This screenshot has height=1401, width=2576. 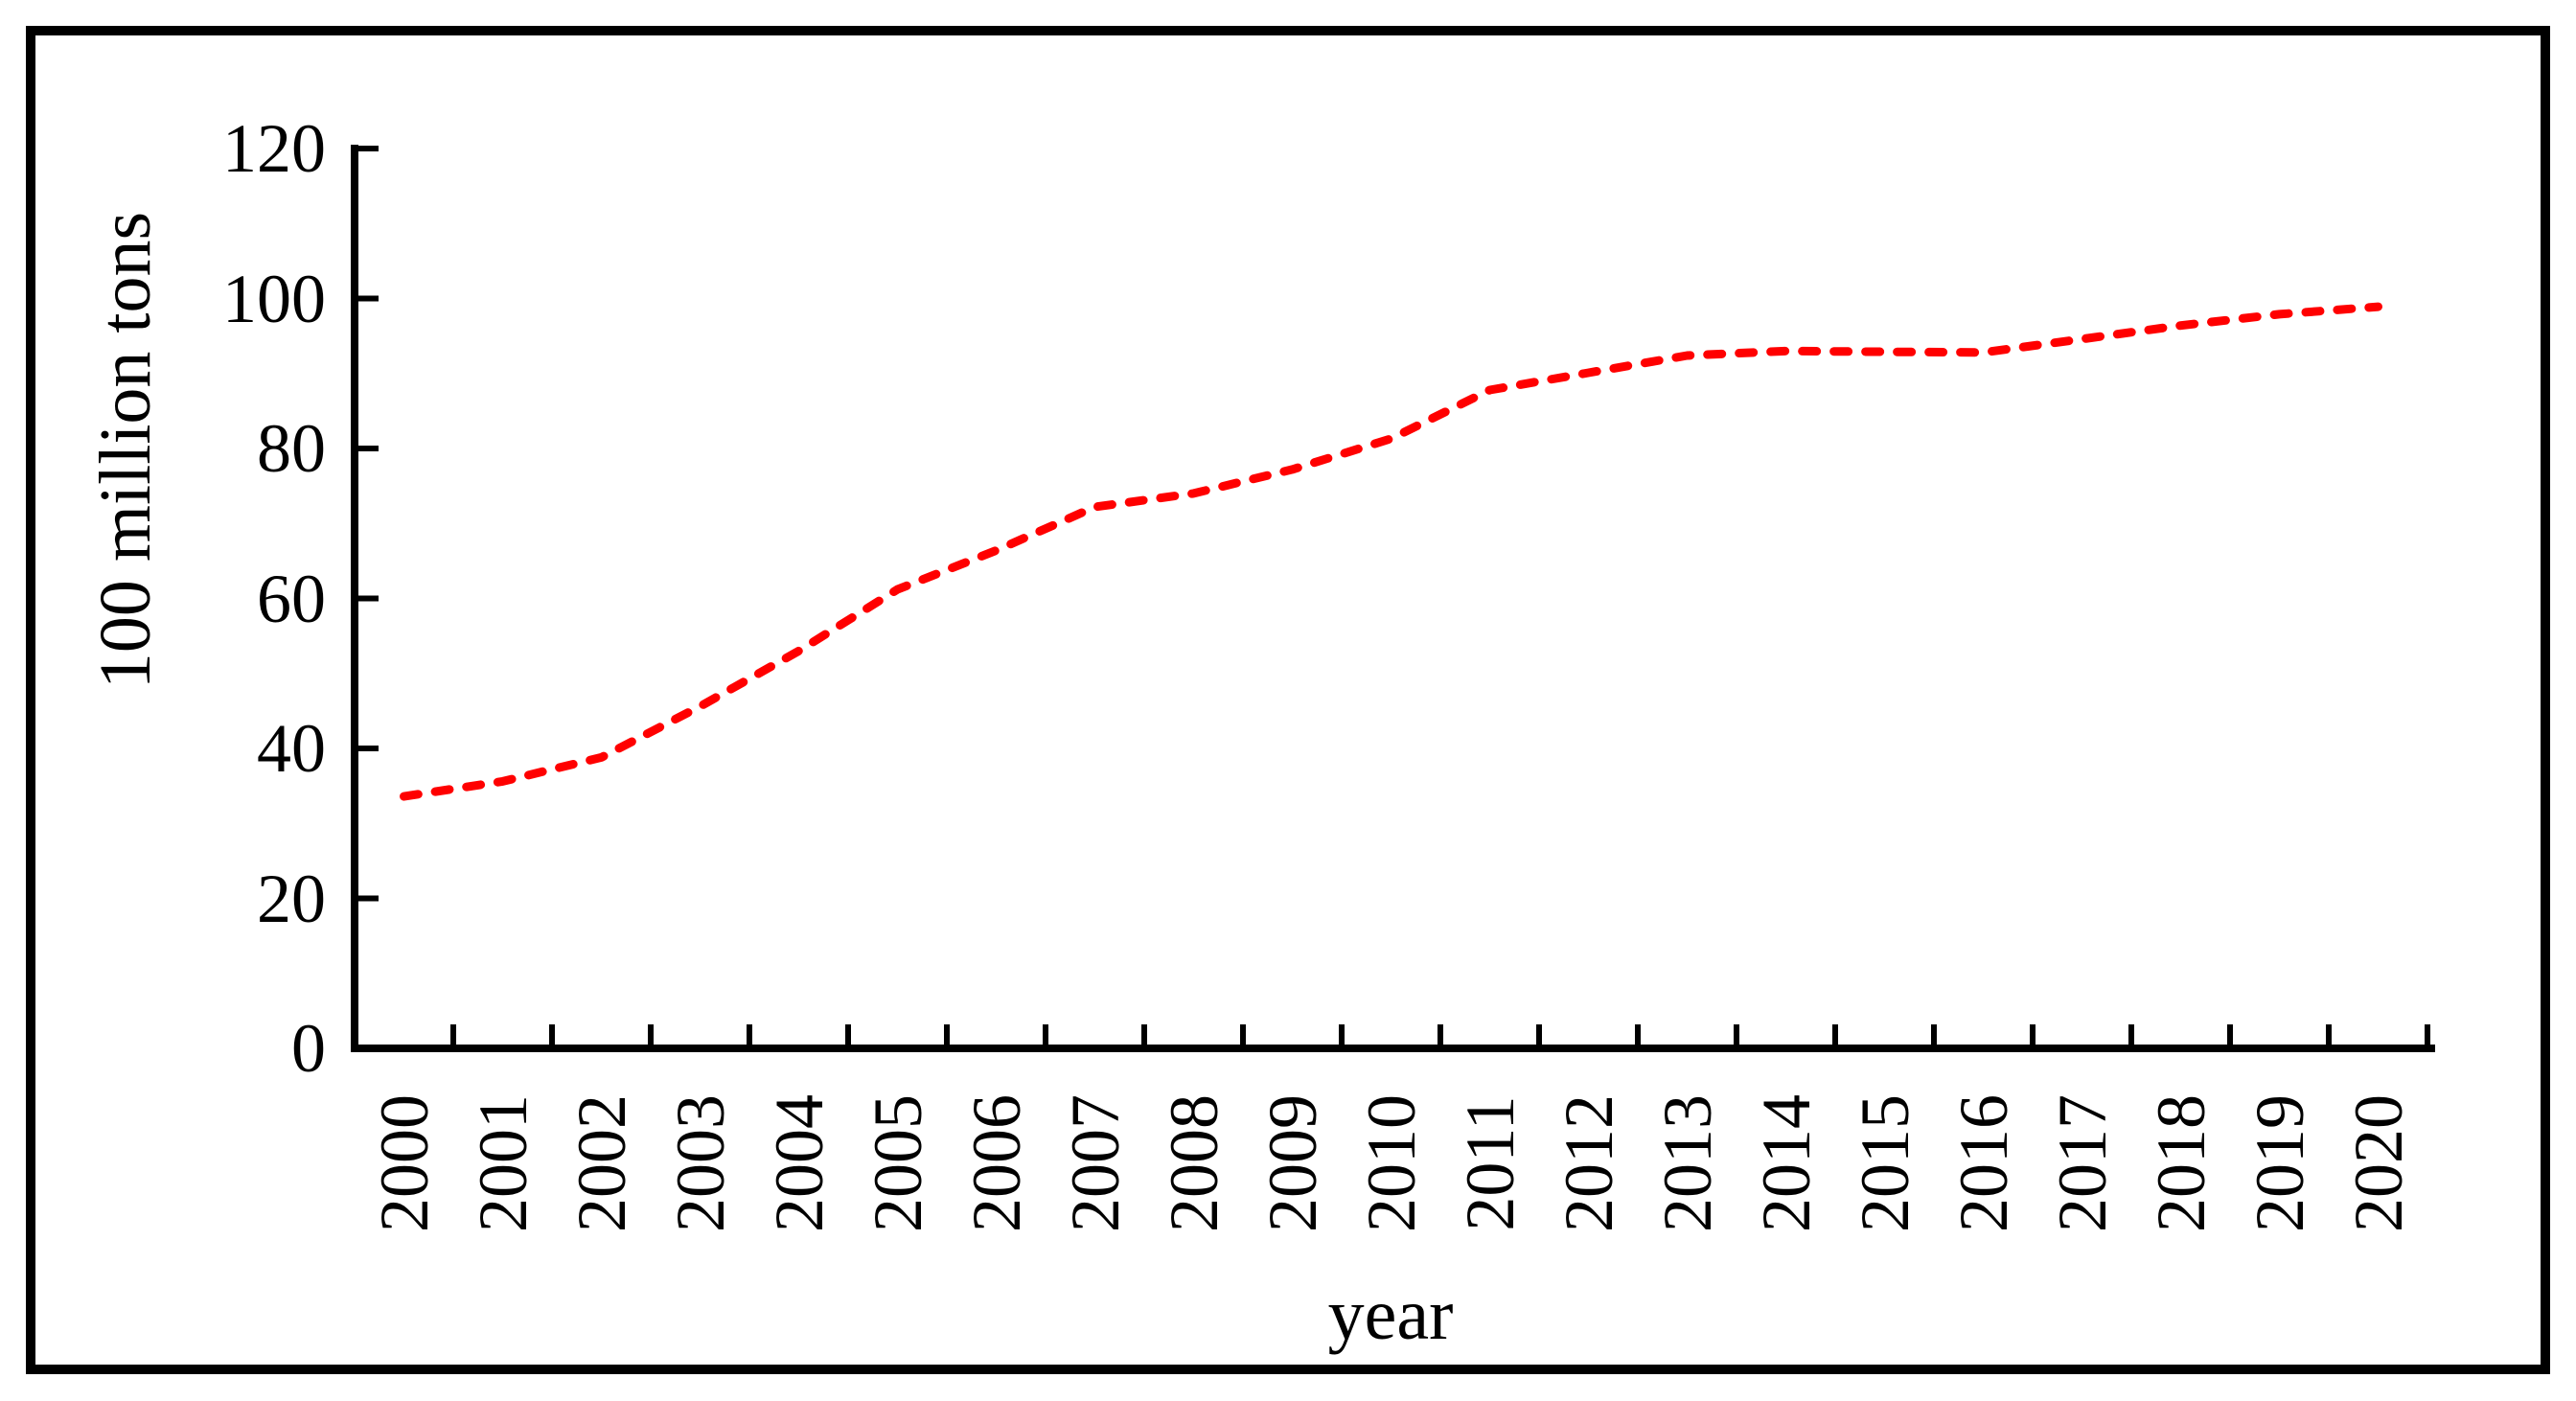 What do you see at coordinates (601, 1163) in the screenshot?
I see `x-tick-label: 2002` at bounding box center [601, 1163].